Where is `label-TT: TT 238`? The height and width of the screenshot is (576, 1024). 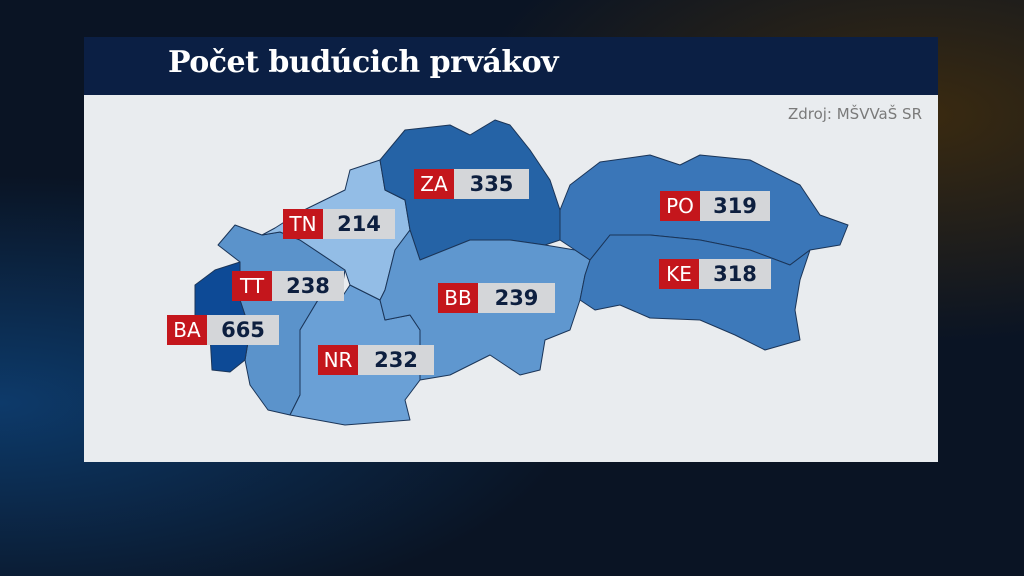
label-TT: TT 238 is located at coordinates (288, 286).